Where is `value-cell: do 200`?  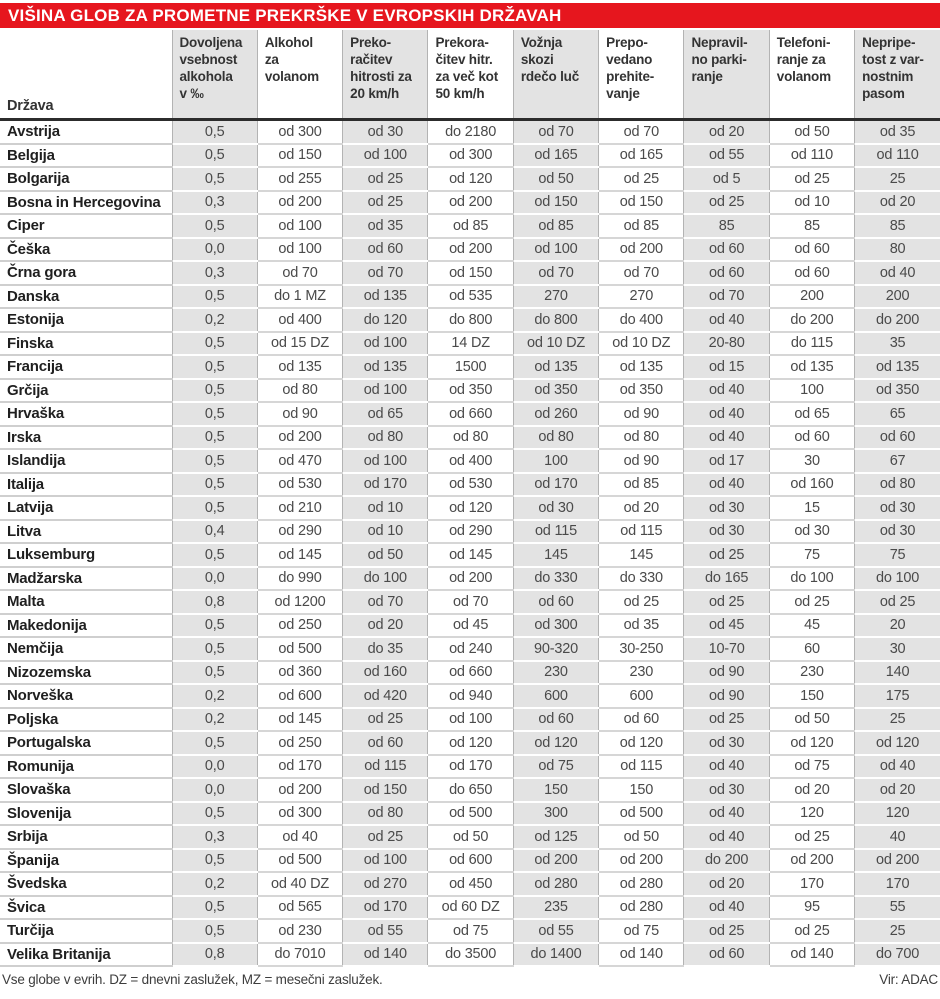
value-cell: do 200 is located at coordinates (811, 320).